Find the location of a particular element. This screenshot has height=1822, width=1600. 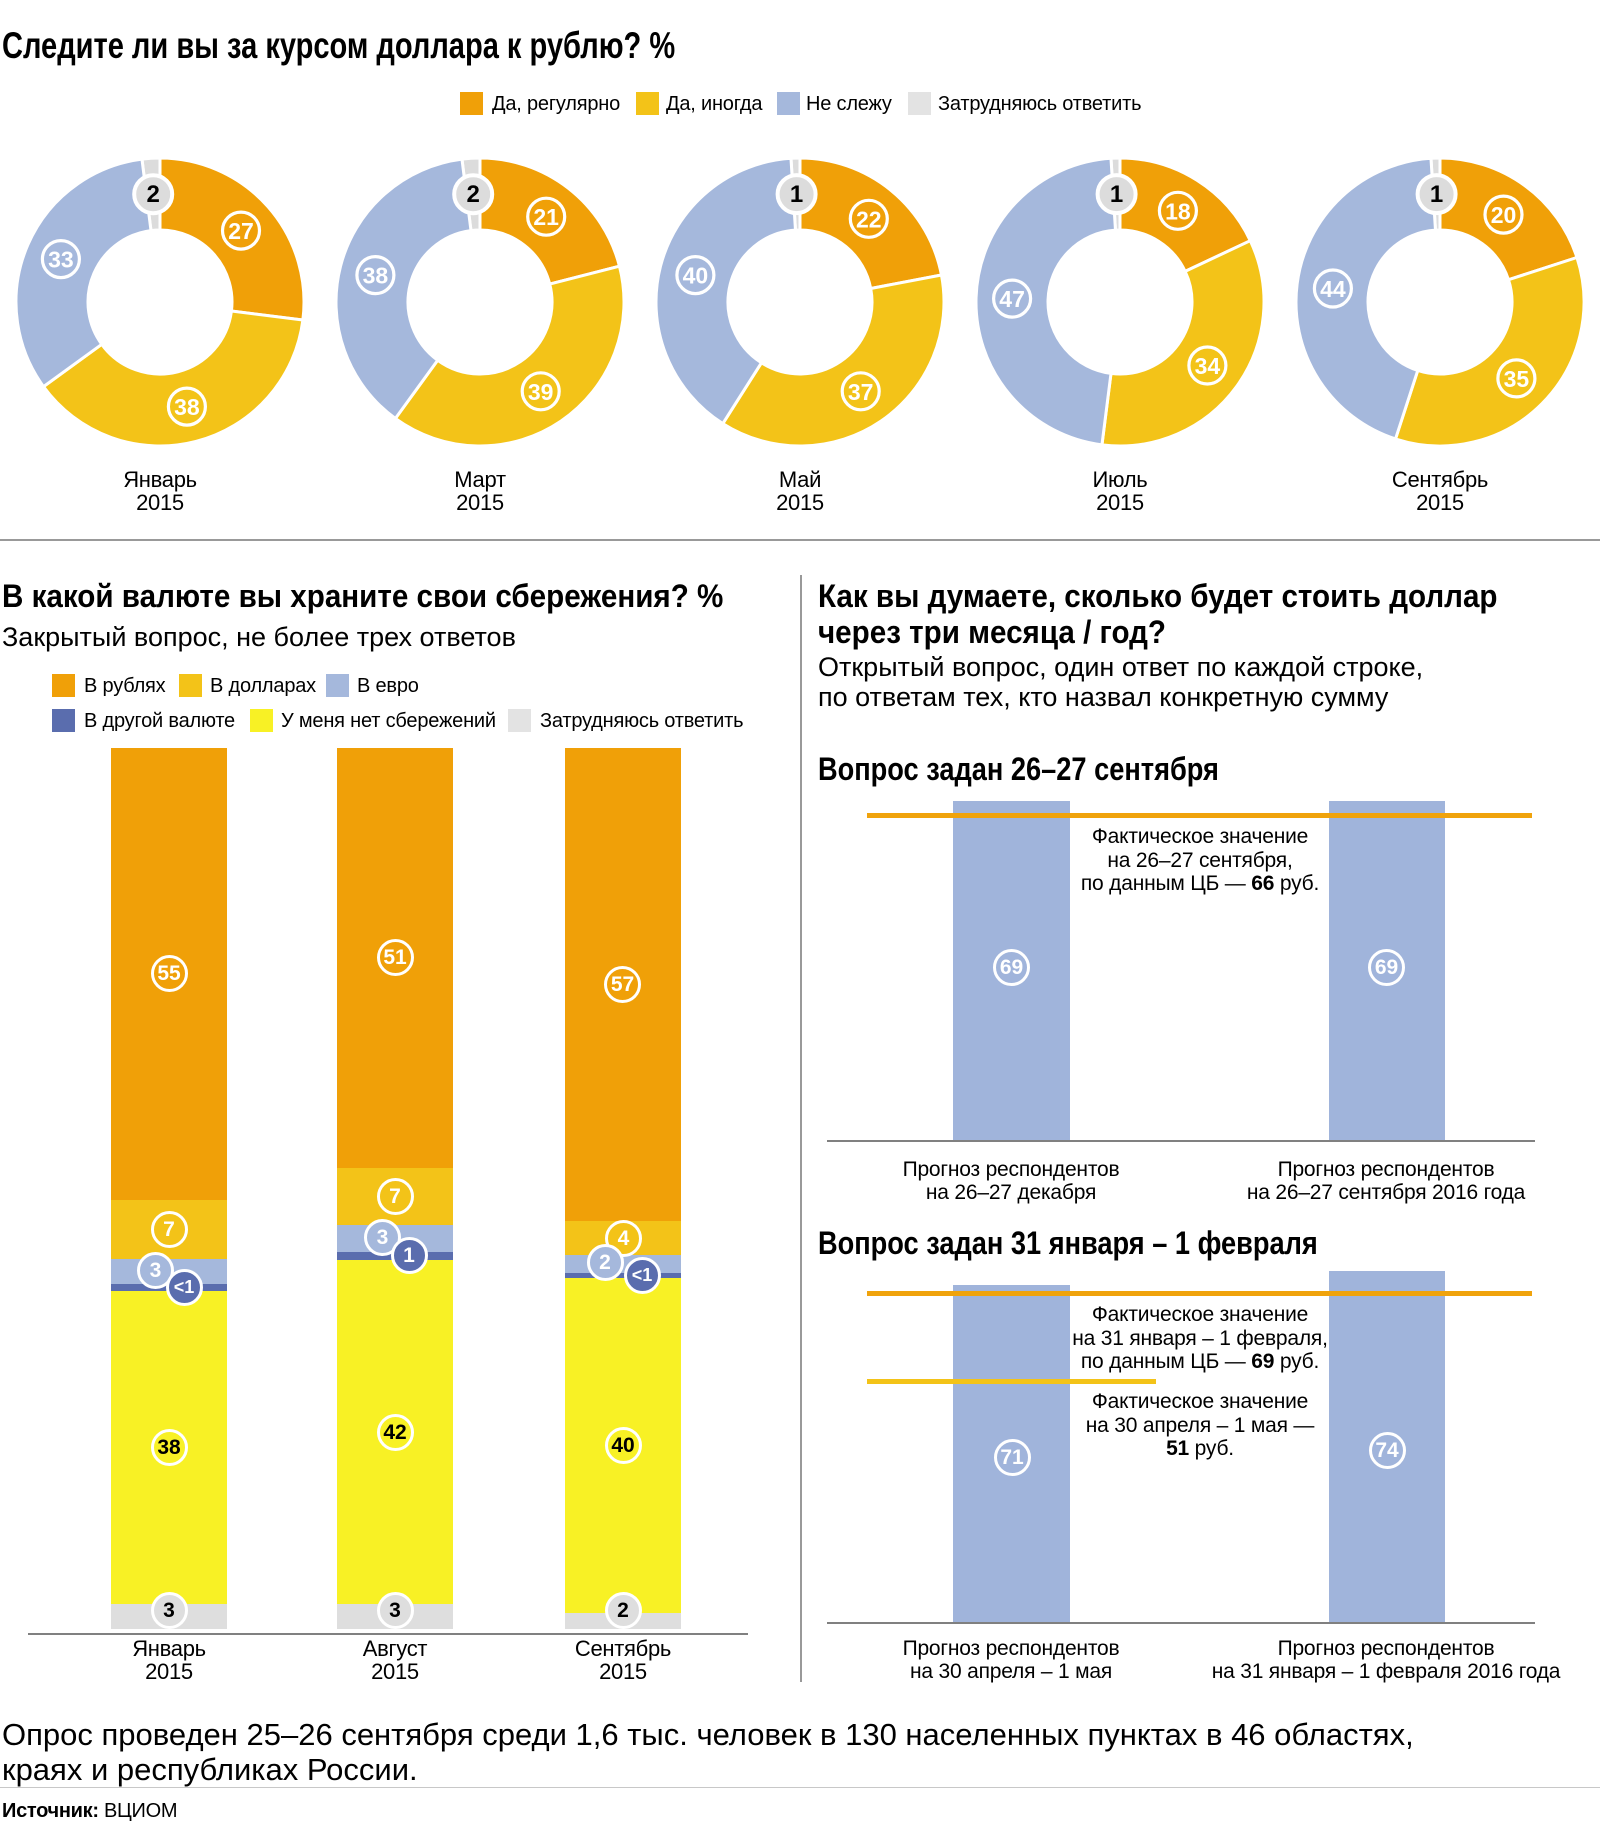

svg-text: 44 is located at coordinates (1333, 289).